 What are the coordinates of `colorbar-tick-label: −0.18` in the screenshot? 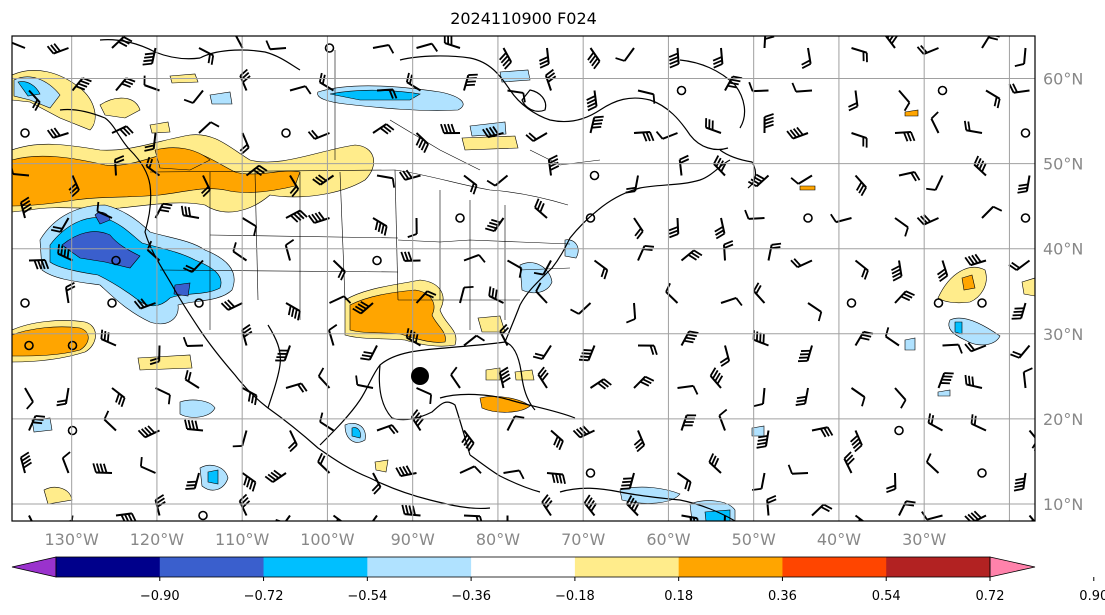 It's located at (575, 596).